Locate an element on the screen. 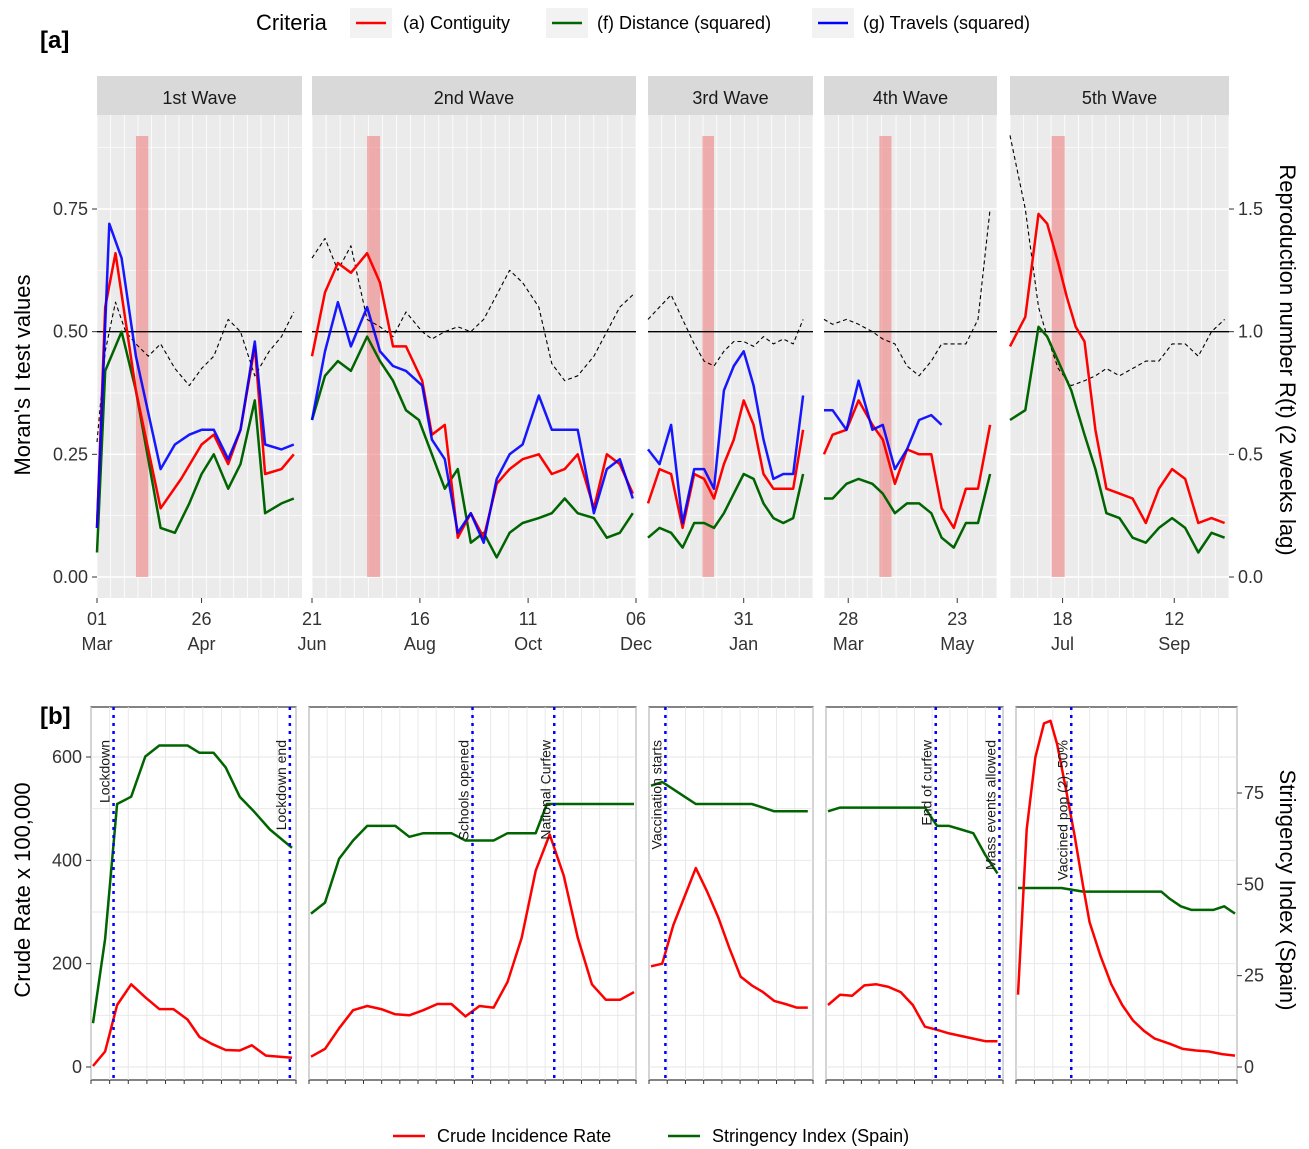  y2-tick-label: 75 is located at coordinates (1254, 793).